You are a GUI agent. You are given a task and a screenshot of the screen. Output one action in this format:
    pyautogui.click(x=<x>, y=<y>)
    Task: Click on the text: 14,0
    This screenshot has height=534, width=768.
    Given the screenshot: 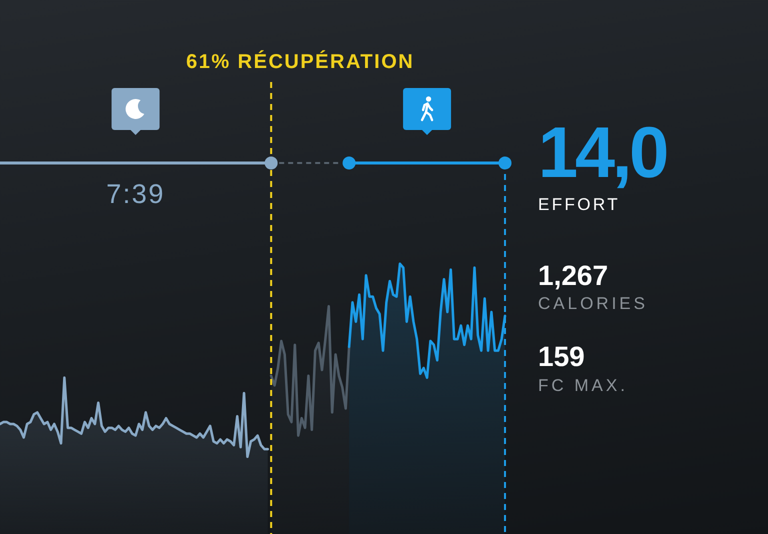 What is the action you would take?
    pyautogui.click(x=602, y=153)
    